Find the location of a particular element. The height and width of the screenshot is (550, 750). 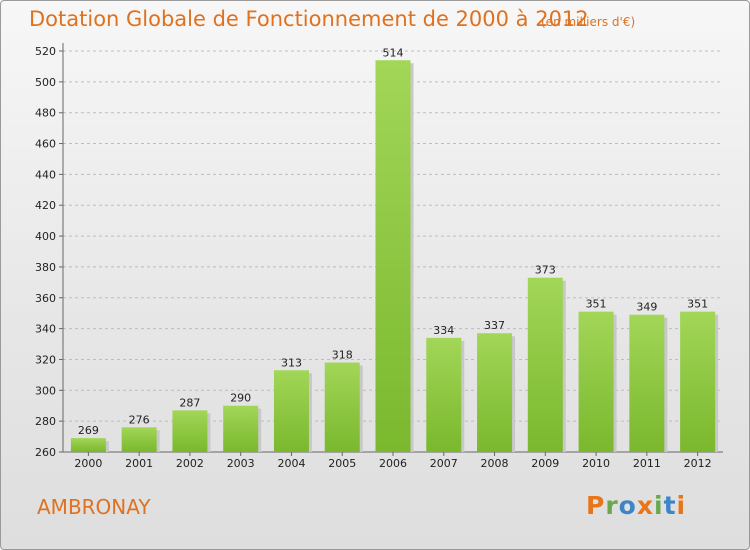

bar-2005 is located at coordinates (342, 407).